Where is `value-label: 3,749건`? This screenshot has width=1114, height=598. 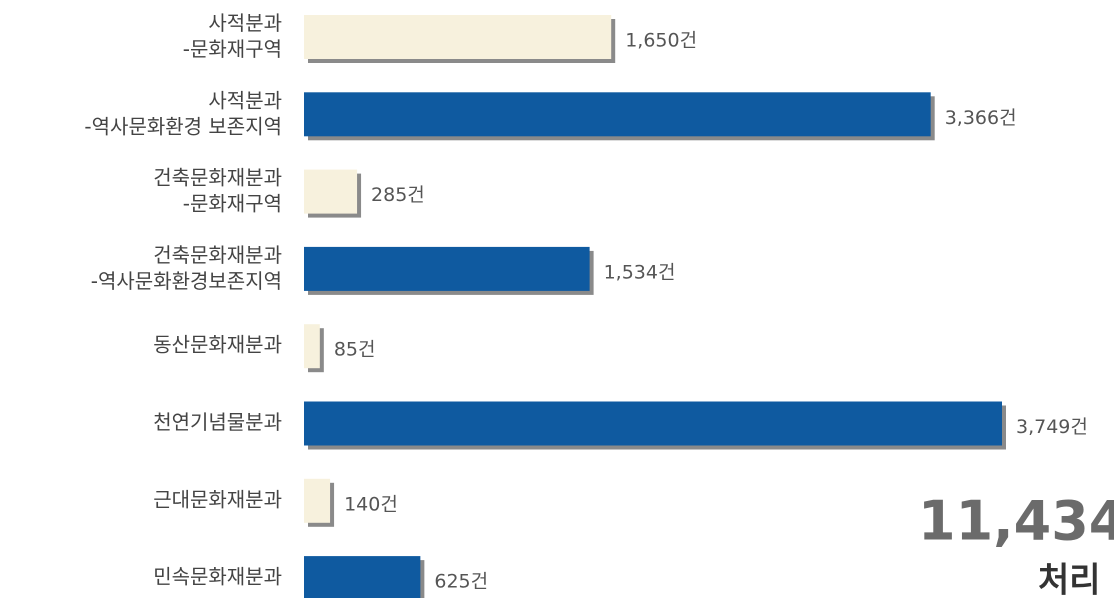
value-label: 3,749건 is located at coordinates (1052, 427).